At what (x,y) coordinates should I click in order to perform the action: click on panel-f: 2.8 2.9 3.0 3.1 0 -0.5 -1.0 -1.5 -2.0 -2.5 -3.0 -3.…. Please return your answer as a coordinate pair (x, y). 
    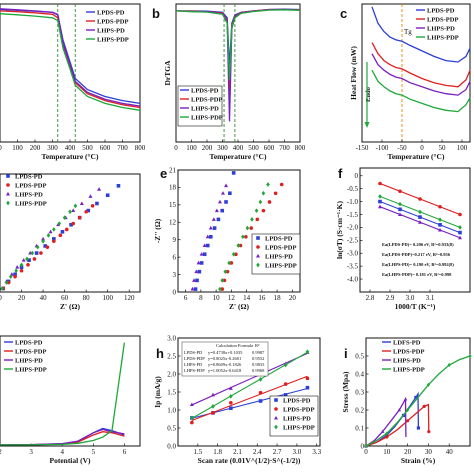
    Looking at the image, I should click on (403, 238).